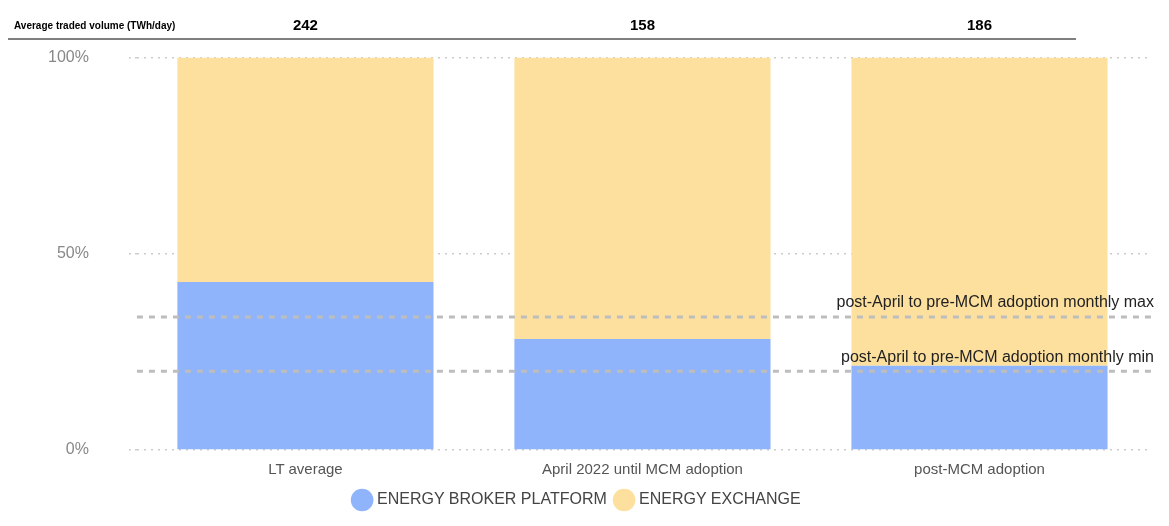 Image resolution: width=1169 pixels, height=526 pixels. What do you see at coordinates (720, 499) in the screenshot?
I see `legend-label: ENERGY EXCHANGE` at bounding box center [720, 499].